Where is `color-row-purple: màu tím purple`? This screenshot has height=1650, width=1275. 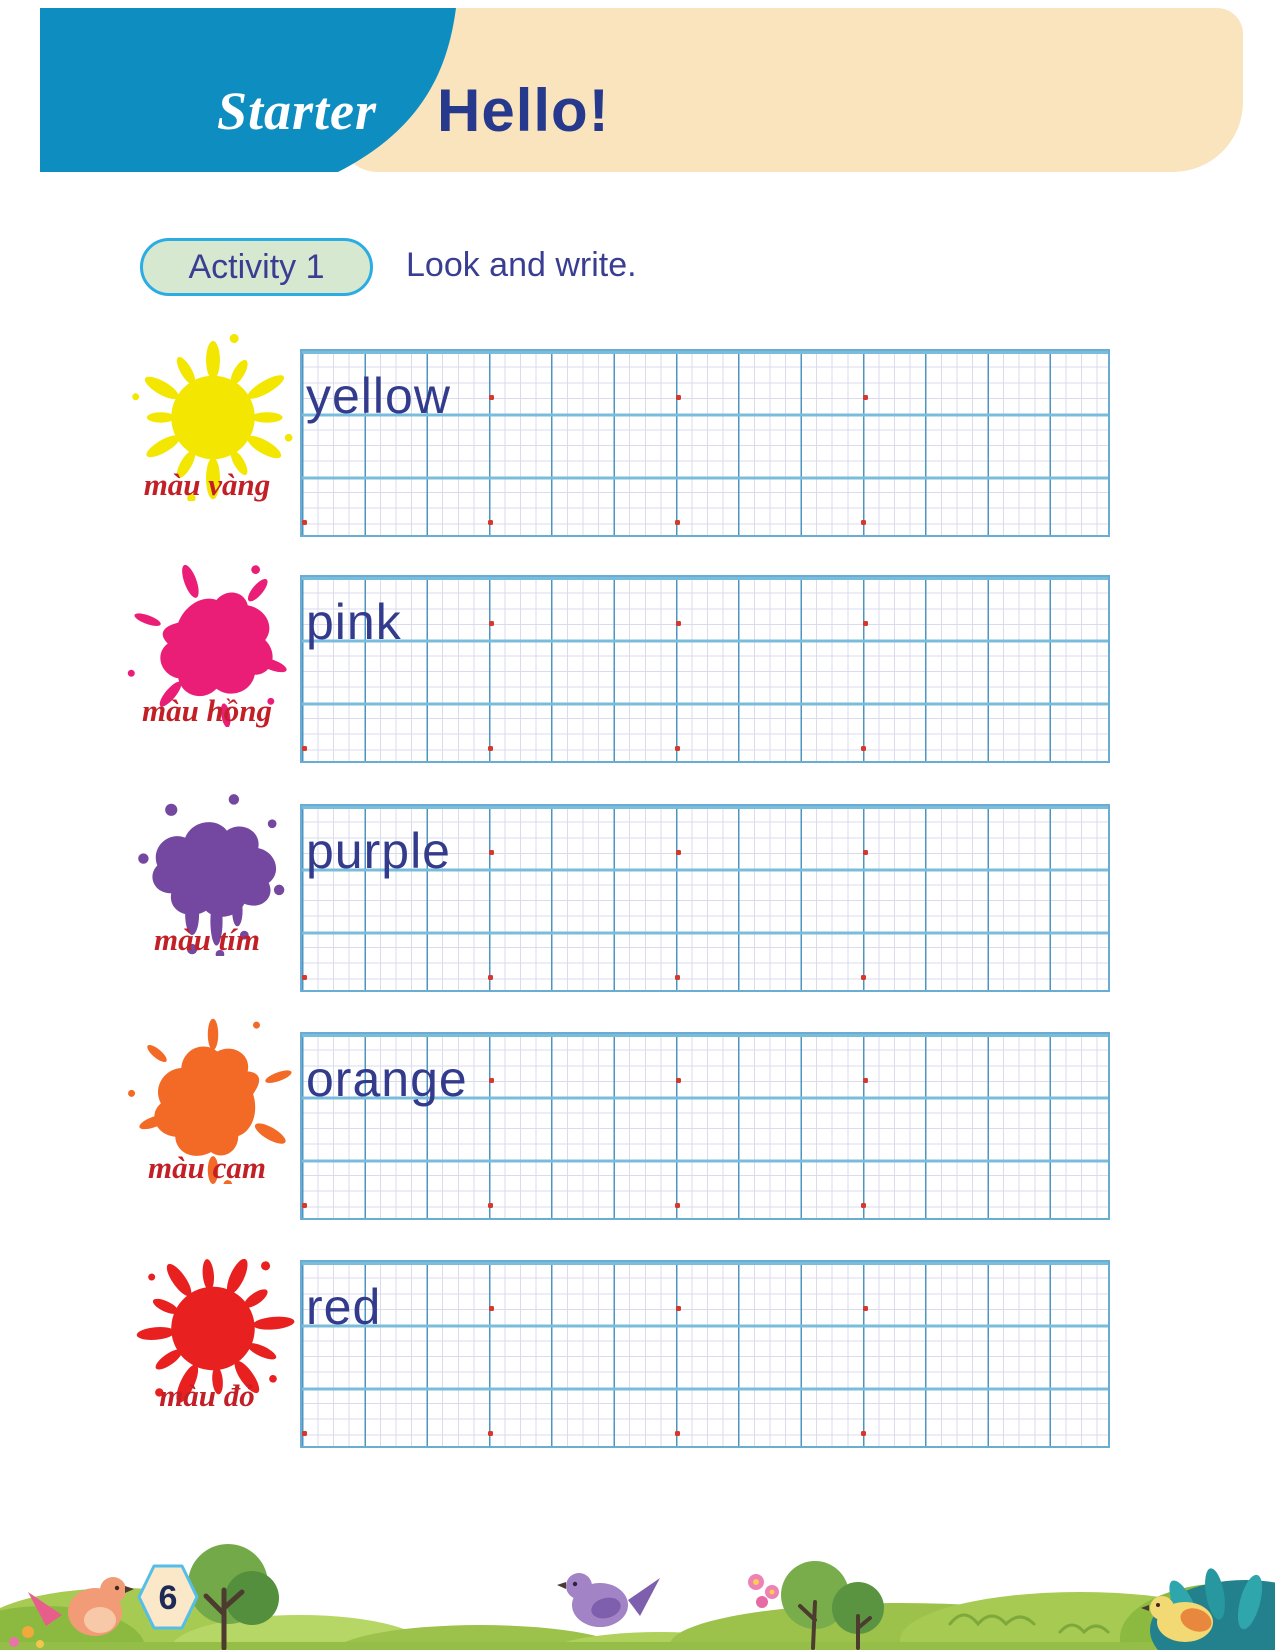 color-row-purple: màu tím purple is located at coordinates (637, 893).